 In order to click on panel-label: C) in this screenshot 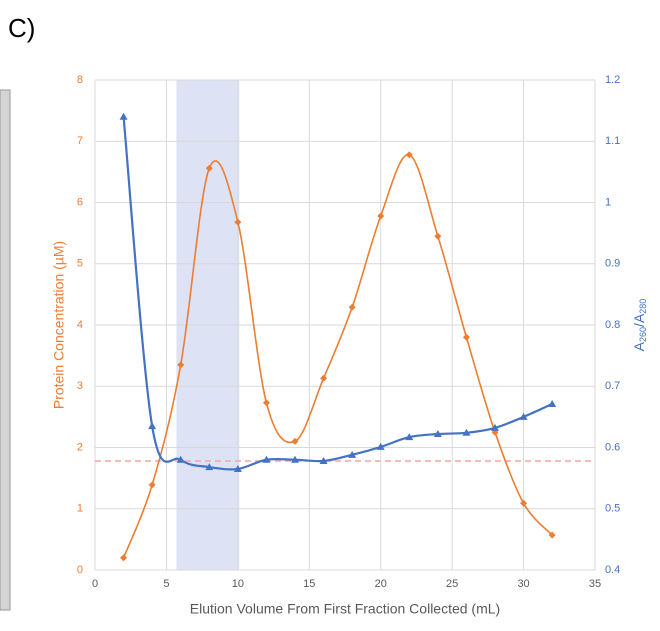, I will do `click(21, 28)`.